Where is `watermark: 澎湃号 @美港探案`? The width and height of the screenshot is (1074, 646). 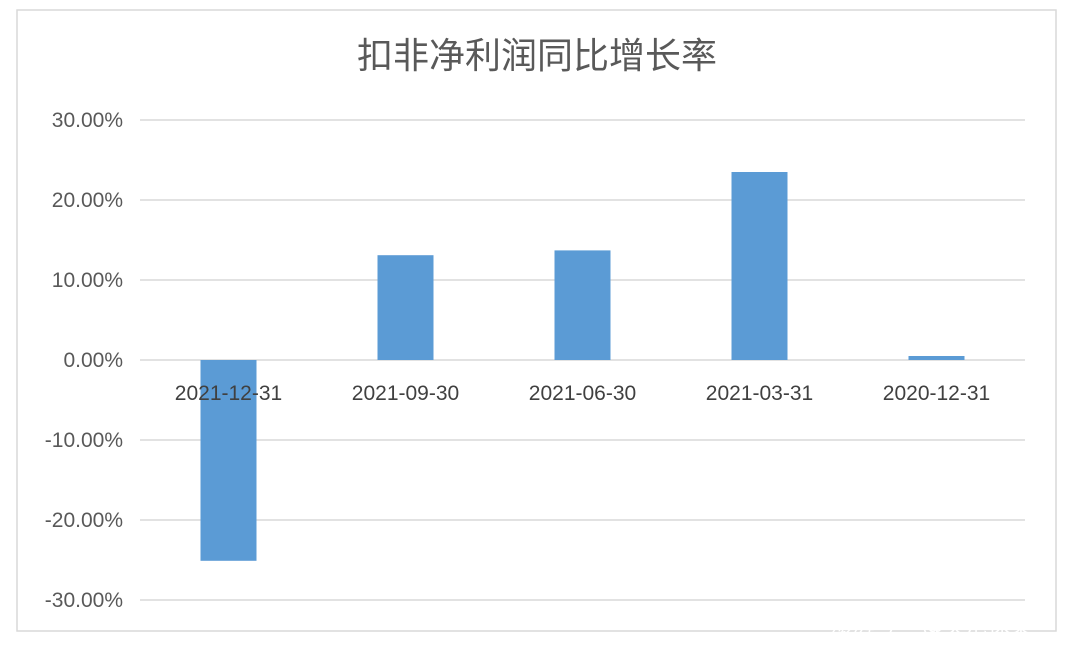
watermark: 澎湃号 @美港探案 is located at coordinates (931, 626).